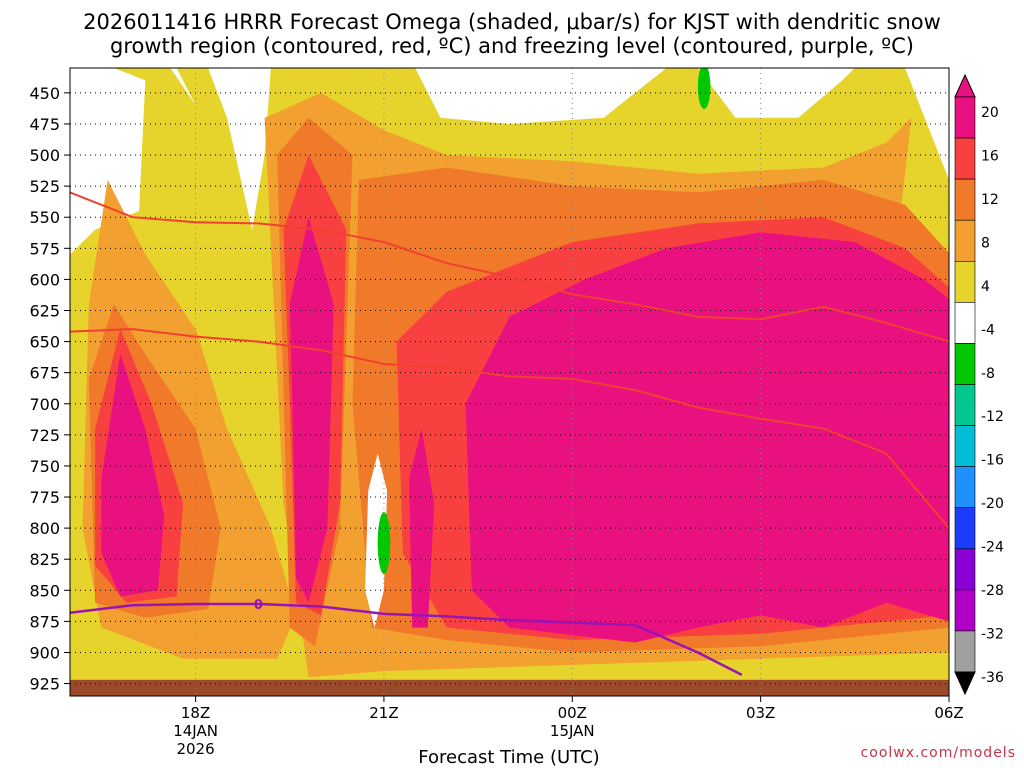 The width and height of the screenshot is (1024, 768). I want to click on colorbar-label: 8, so click(985, 243).